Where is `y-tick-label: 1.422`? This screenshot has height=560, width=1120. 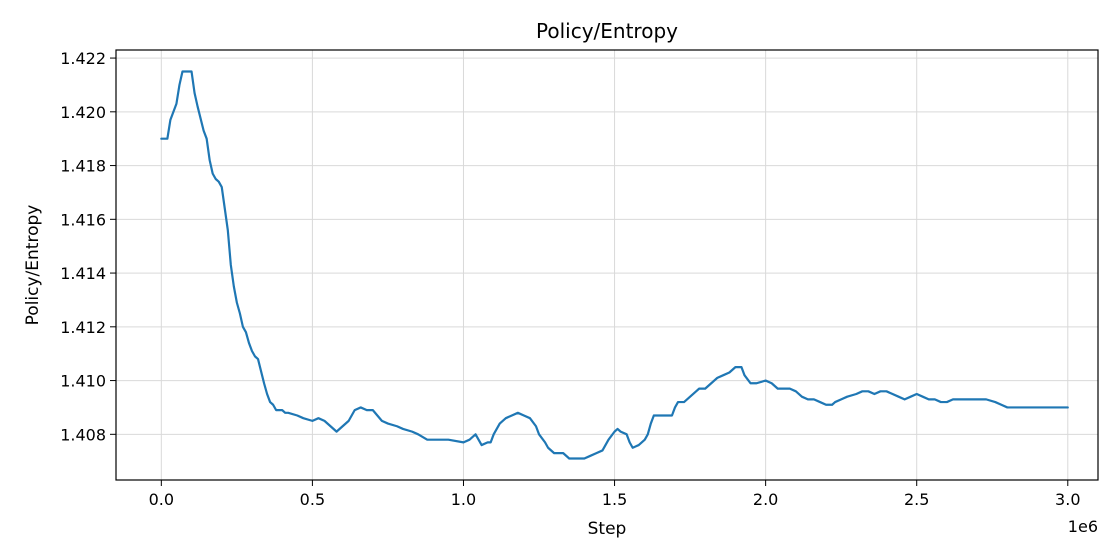 y-tick-label: 1.422 is located at coordinates (83, 58).